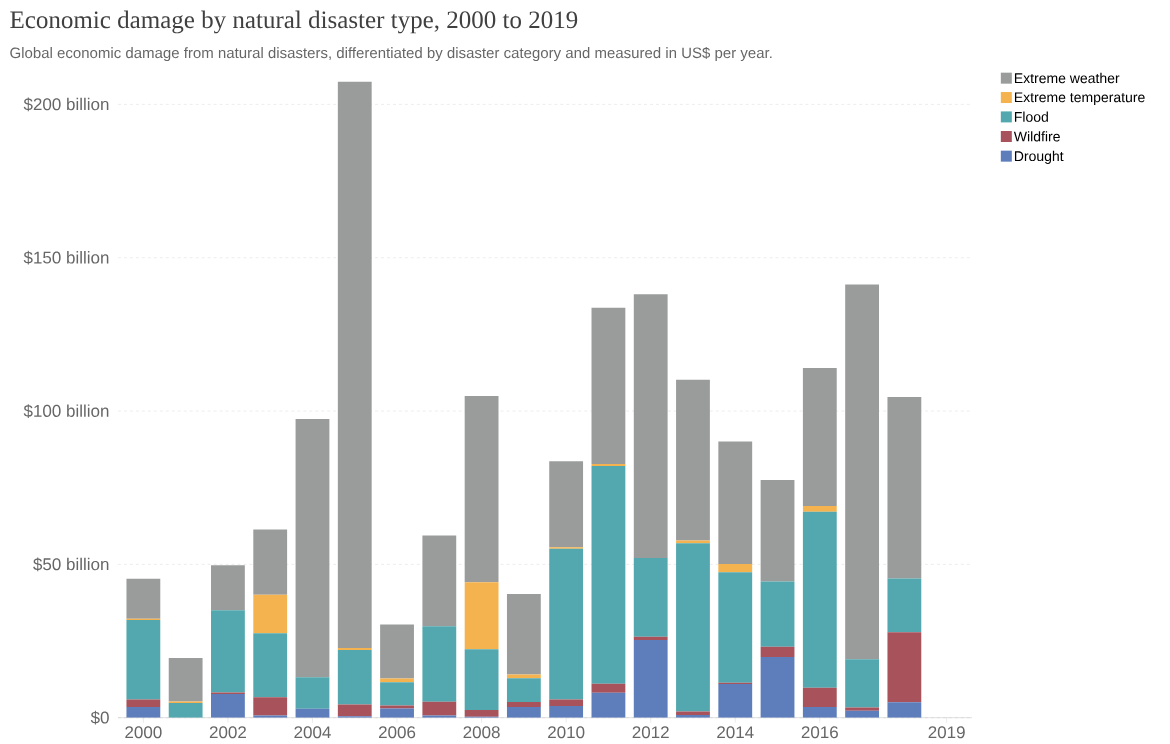 The image size is (1170, 744). What do you see at coordinates (99, 717) in the screenshot?
I see `y-tick-label: $0` at bounding box center [99, 717].